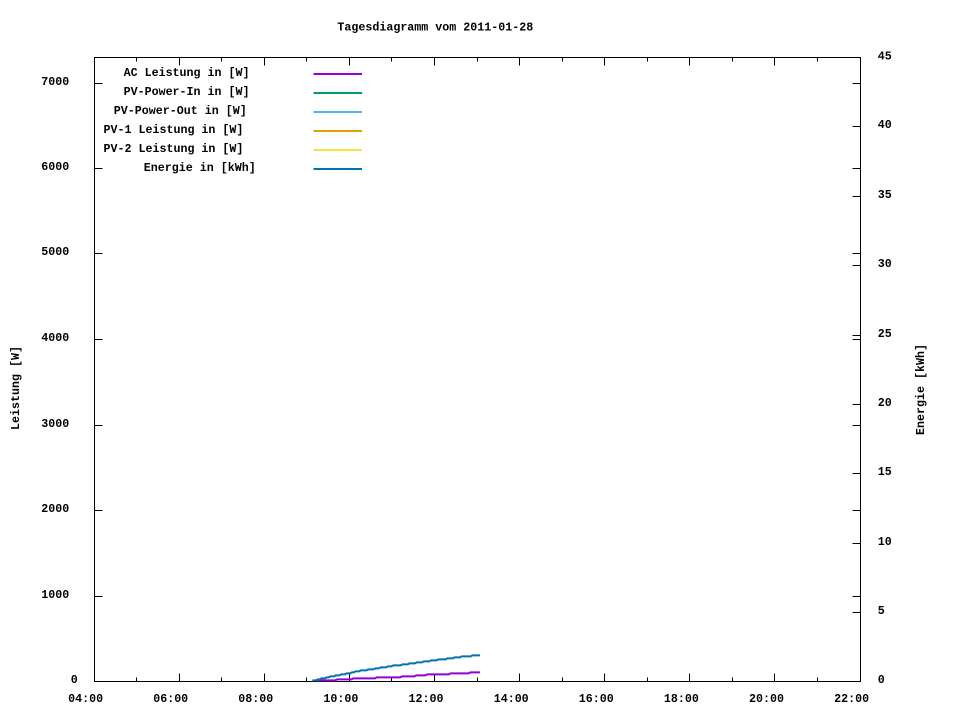  What do you see at coordinates (681, 699) in the screenshot?
I see `svg-text: 18:00` at bounding box center [681, 699].